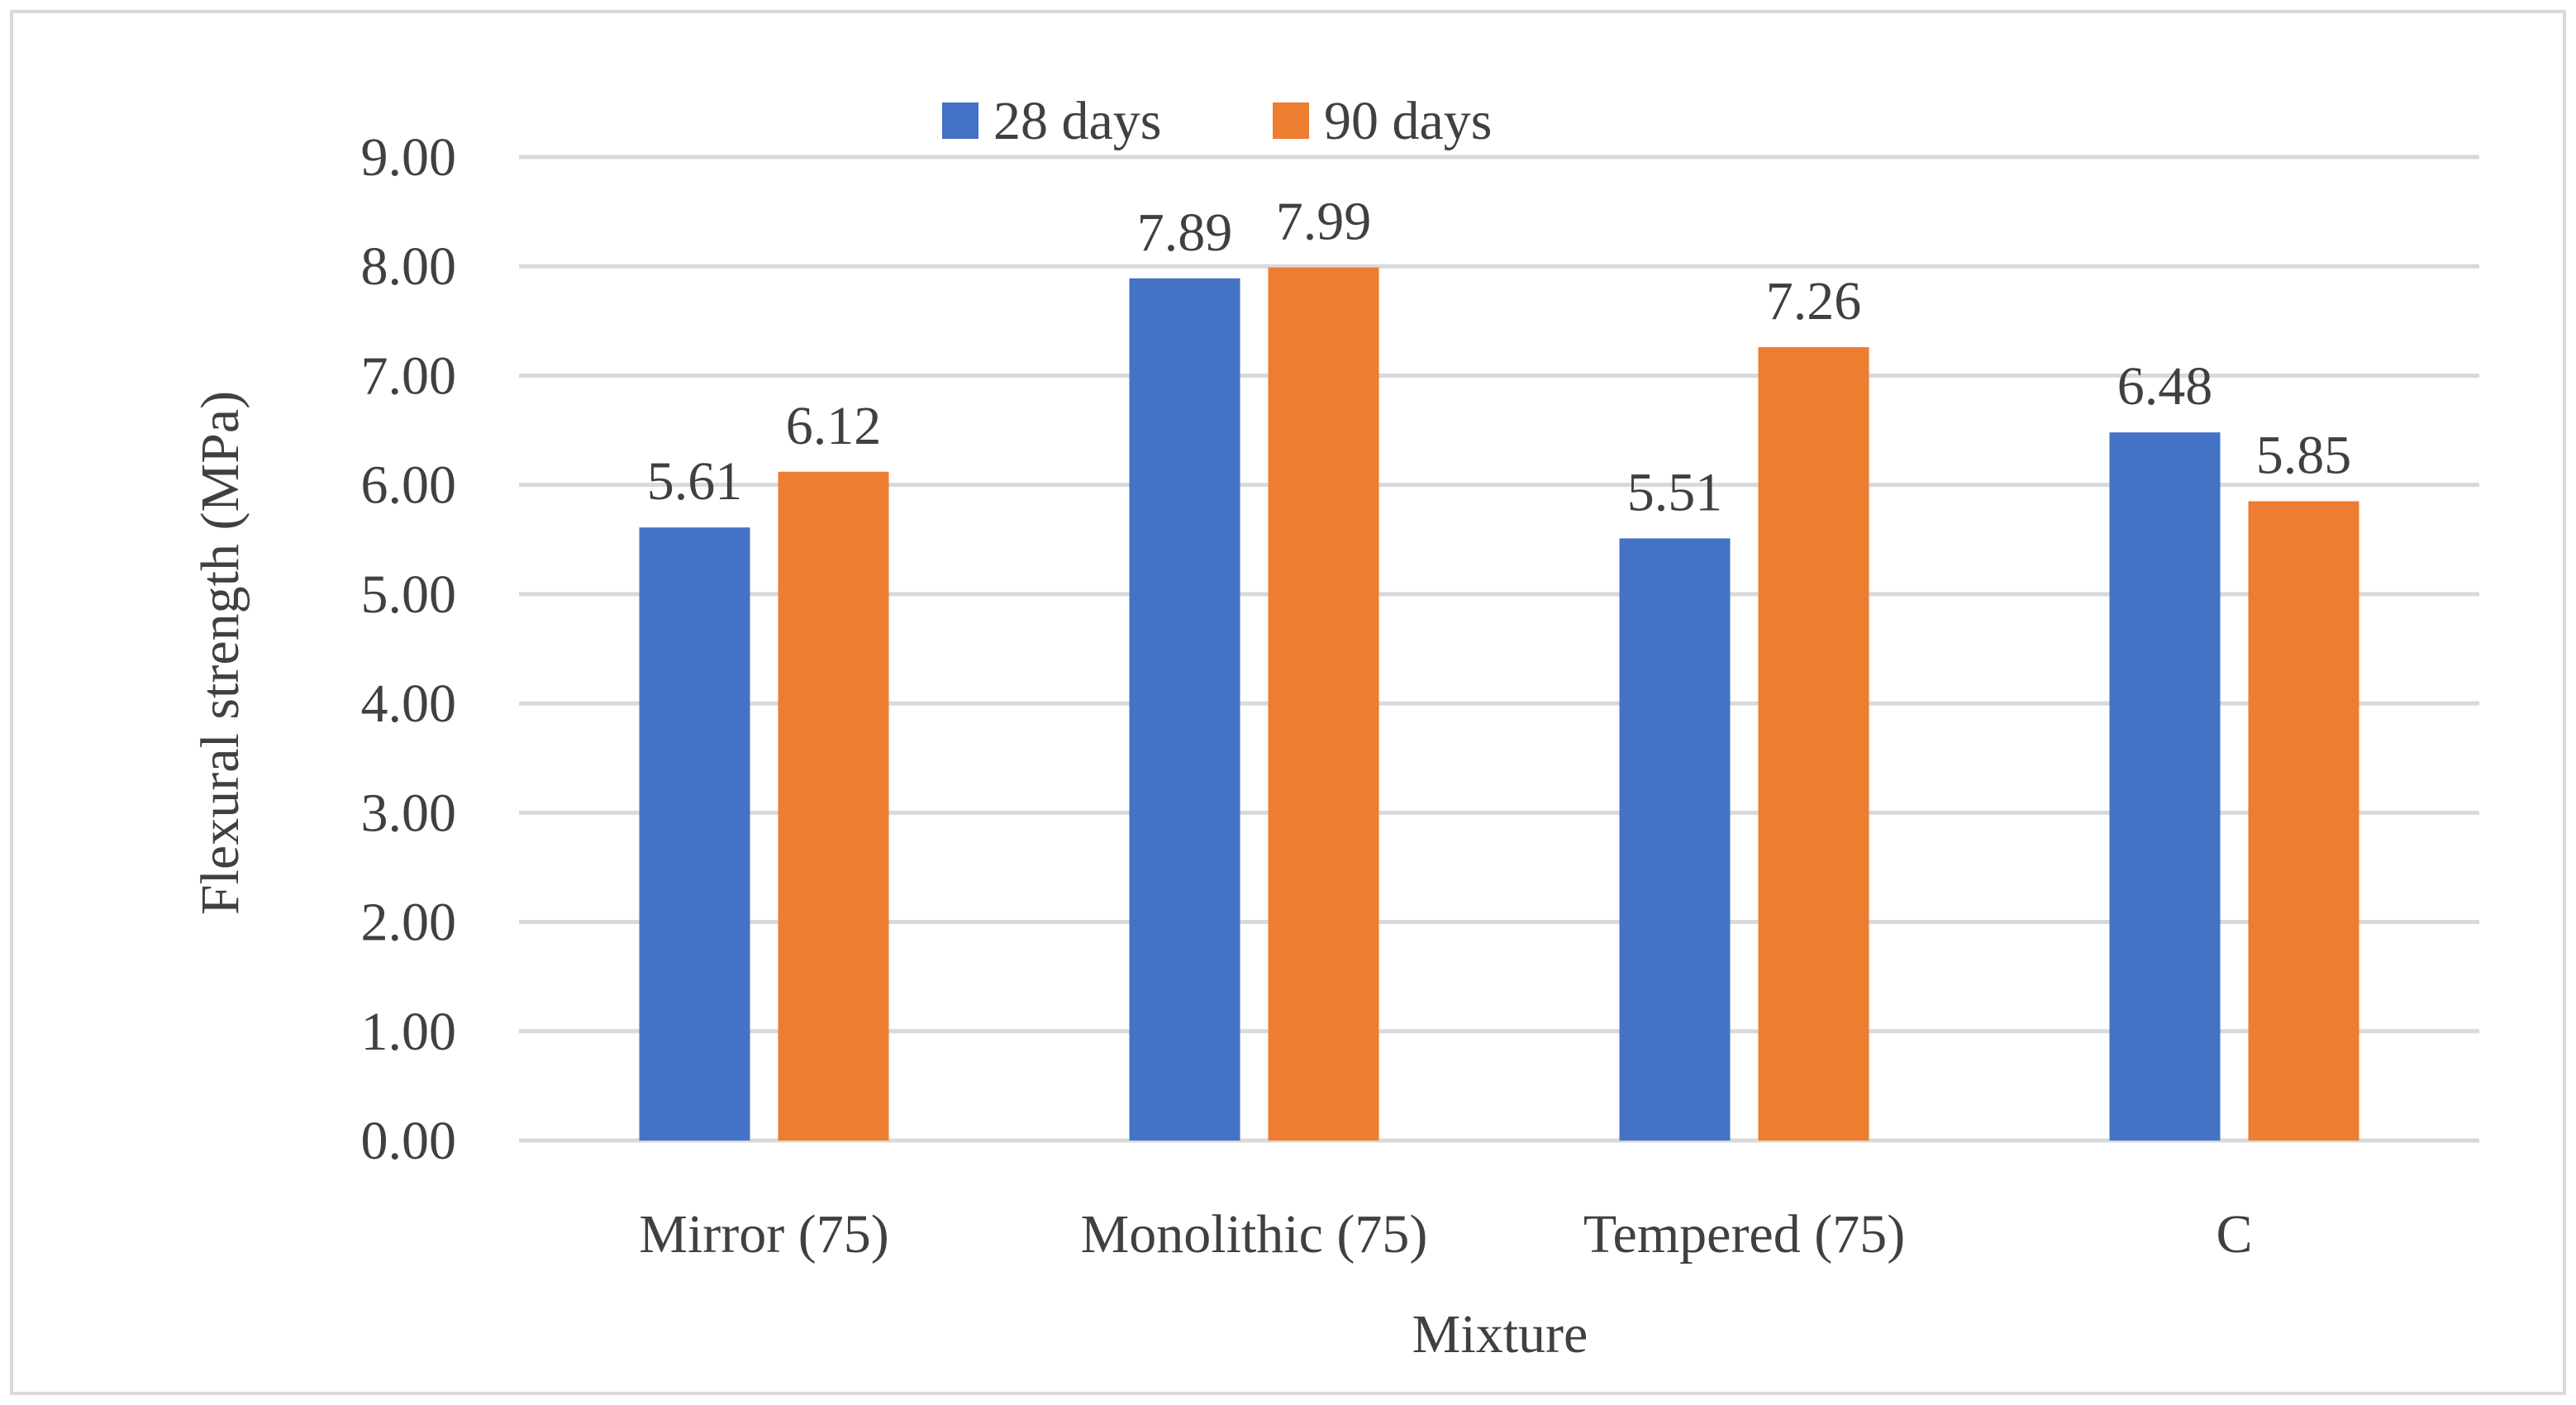  I want to click on data-label: 5.51, so click(1675, 492).